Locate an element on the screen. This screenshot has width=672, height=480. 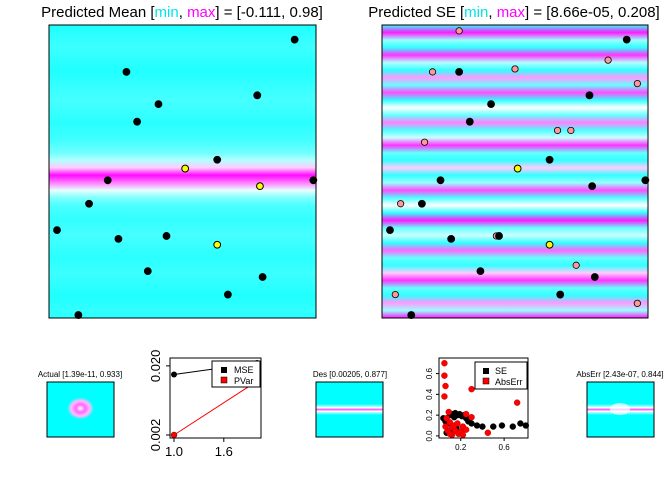
des-frame is located at coordinates (349, 409).